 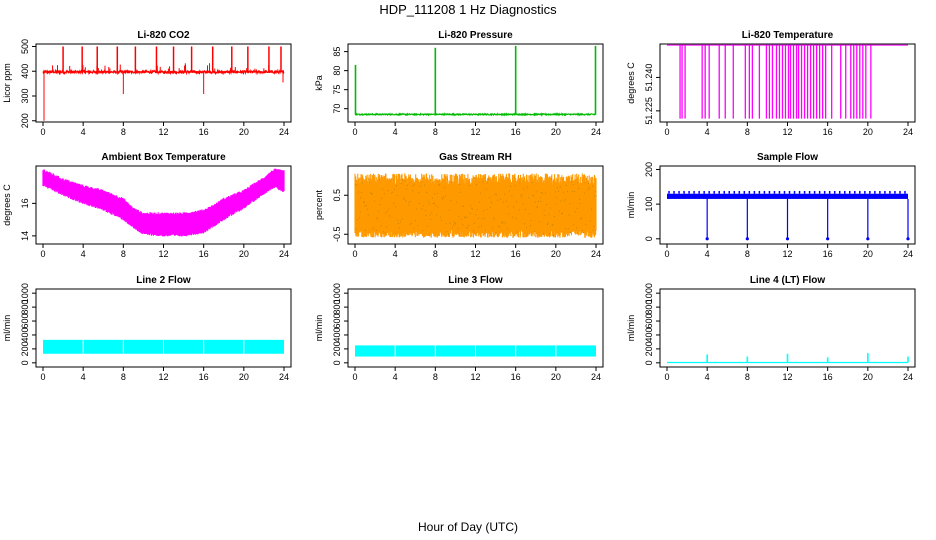 What do you see at coordinates (25, 203) in the screenshot?
I see `y-tick-label: 16` at bounding box center [25, 203].